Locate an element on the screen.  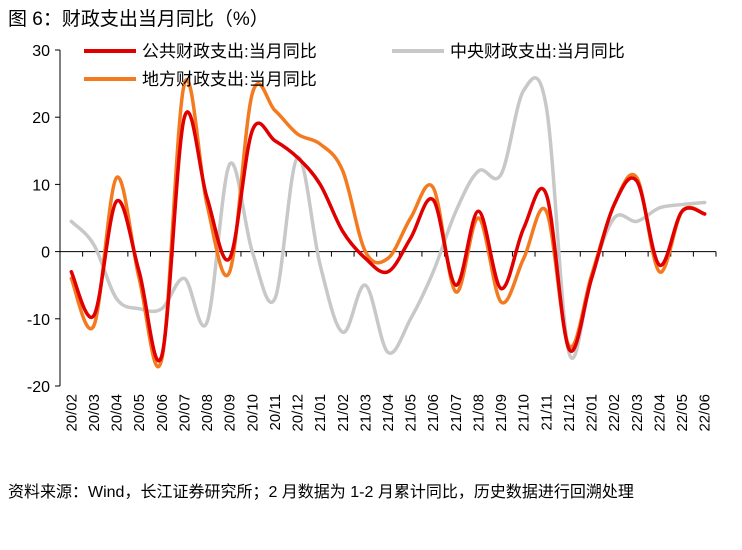
x-tick-label: 22/02 is located at coordinates (614, 413).